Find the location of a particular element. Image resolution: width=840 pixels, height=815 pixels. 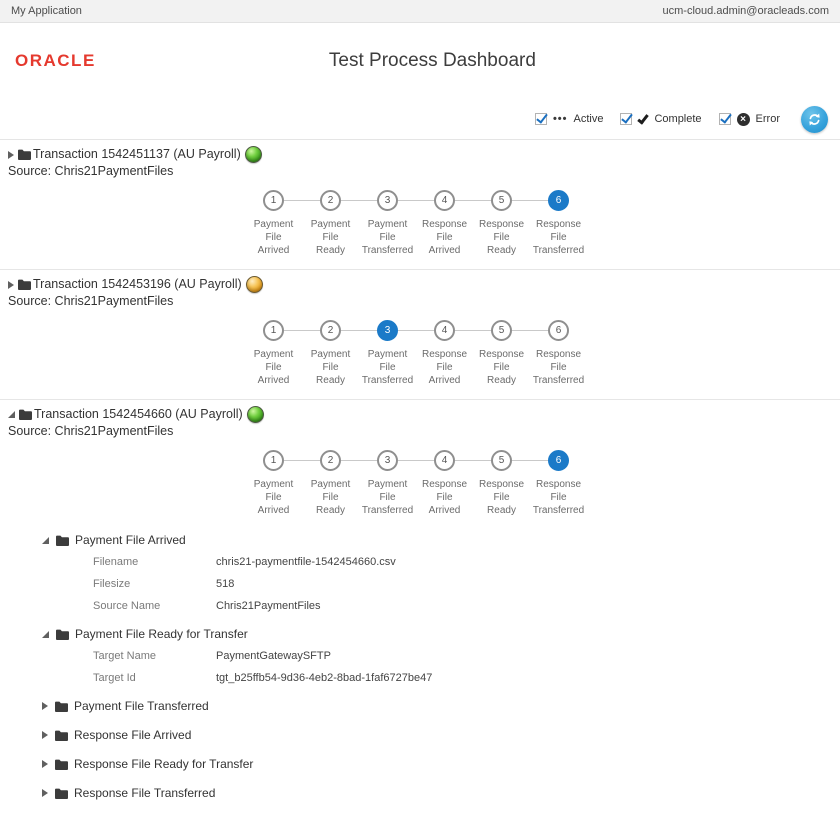

step-6-label: Response File Transferred is located at coordinates (558, 497).